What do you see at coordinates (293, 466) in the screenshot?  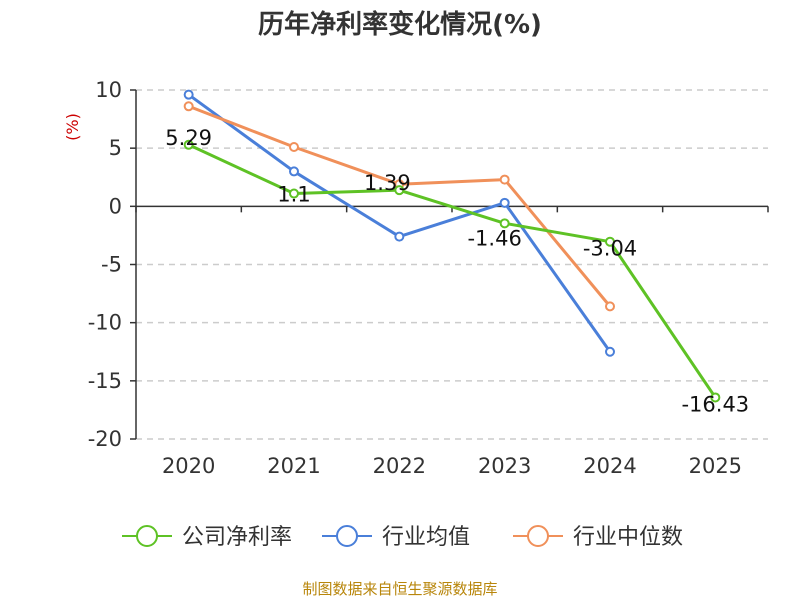 I see `x-tick-label: 2021` at bounding box center [293, 466].